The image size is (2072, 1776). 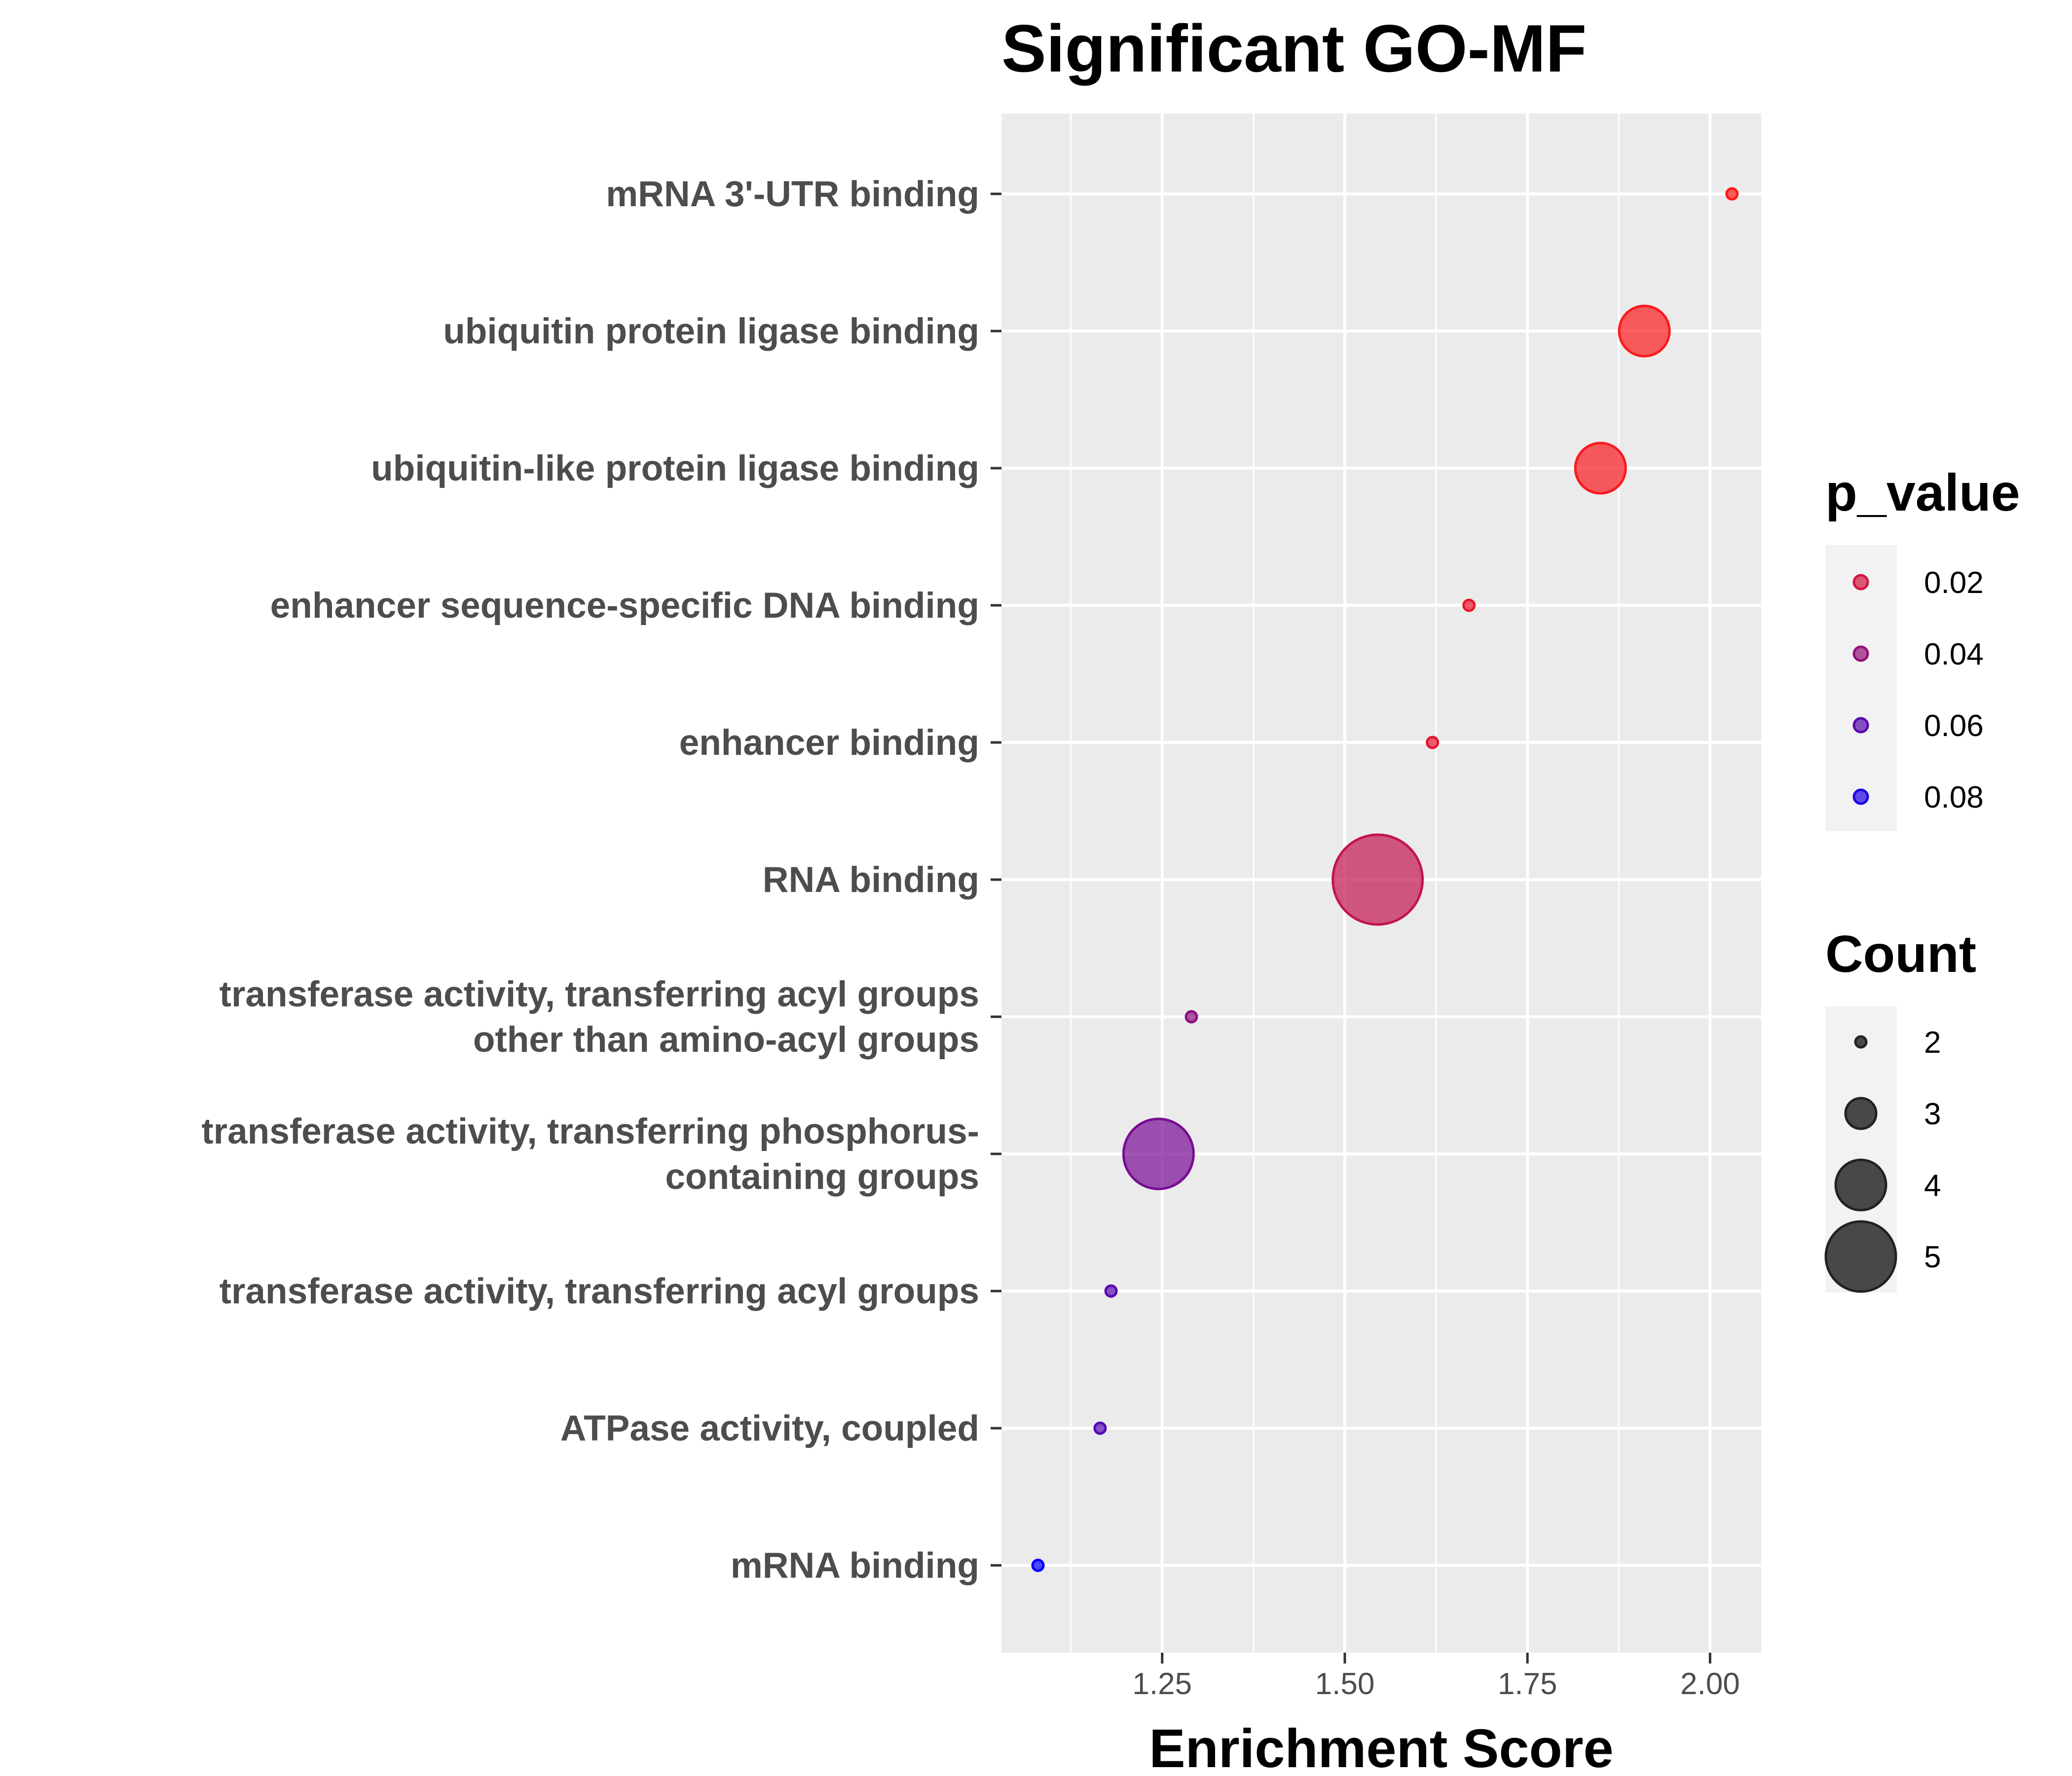 I want to click on y-tick-label-line: ATPase activity, coupled, so click(x=770, y=1428).